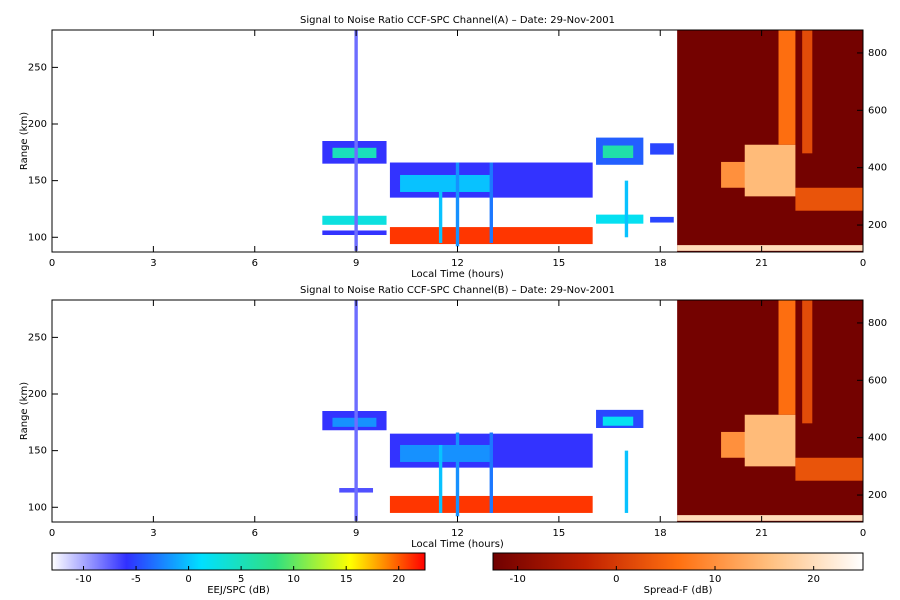  Describe the element at coordinates (136, 579) in the screenshot. I see `colorbar-tick-label: -5` at that location.